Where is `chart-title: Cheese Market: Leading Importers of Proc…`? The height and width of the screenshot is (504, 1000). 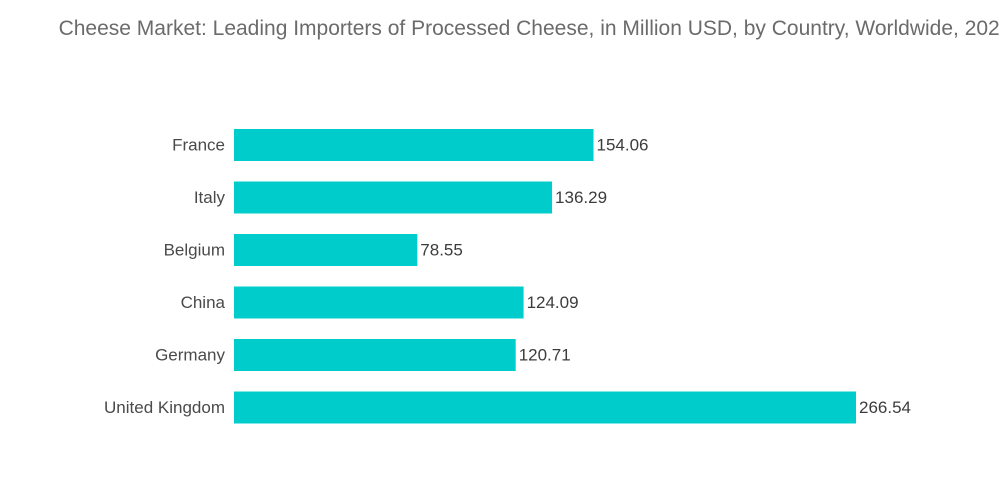
chart-title: Cheese Market: Leading Importers of Proc… is located at coordinates (529, 28).